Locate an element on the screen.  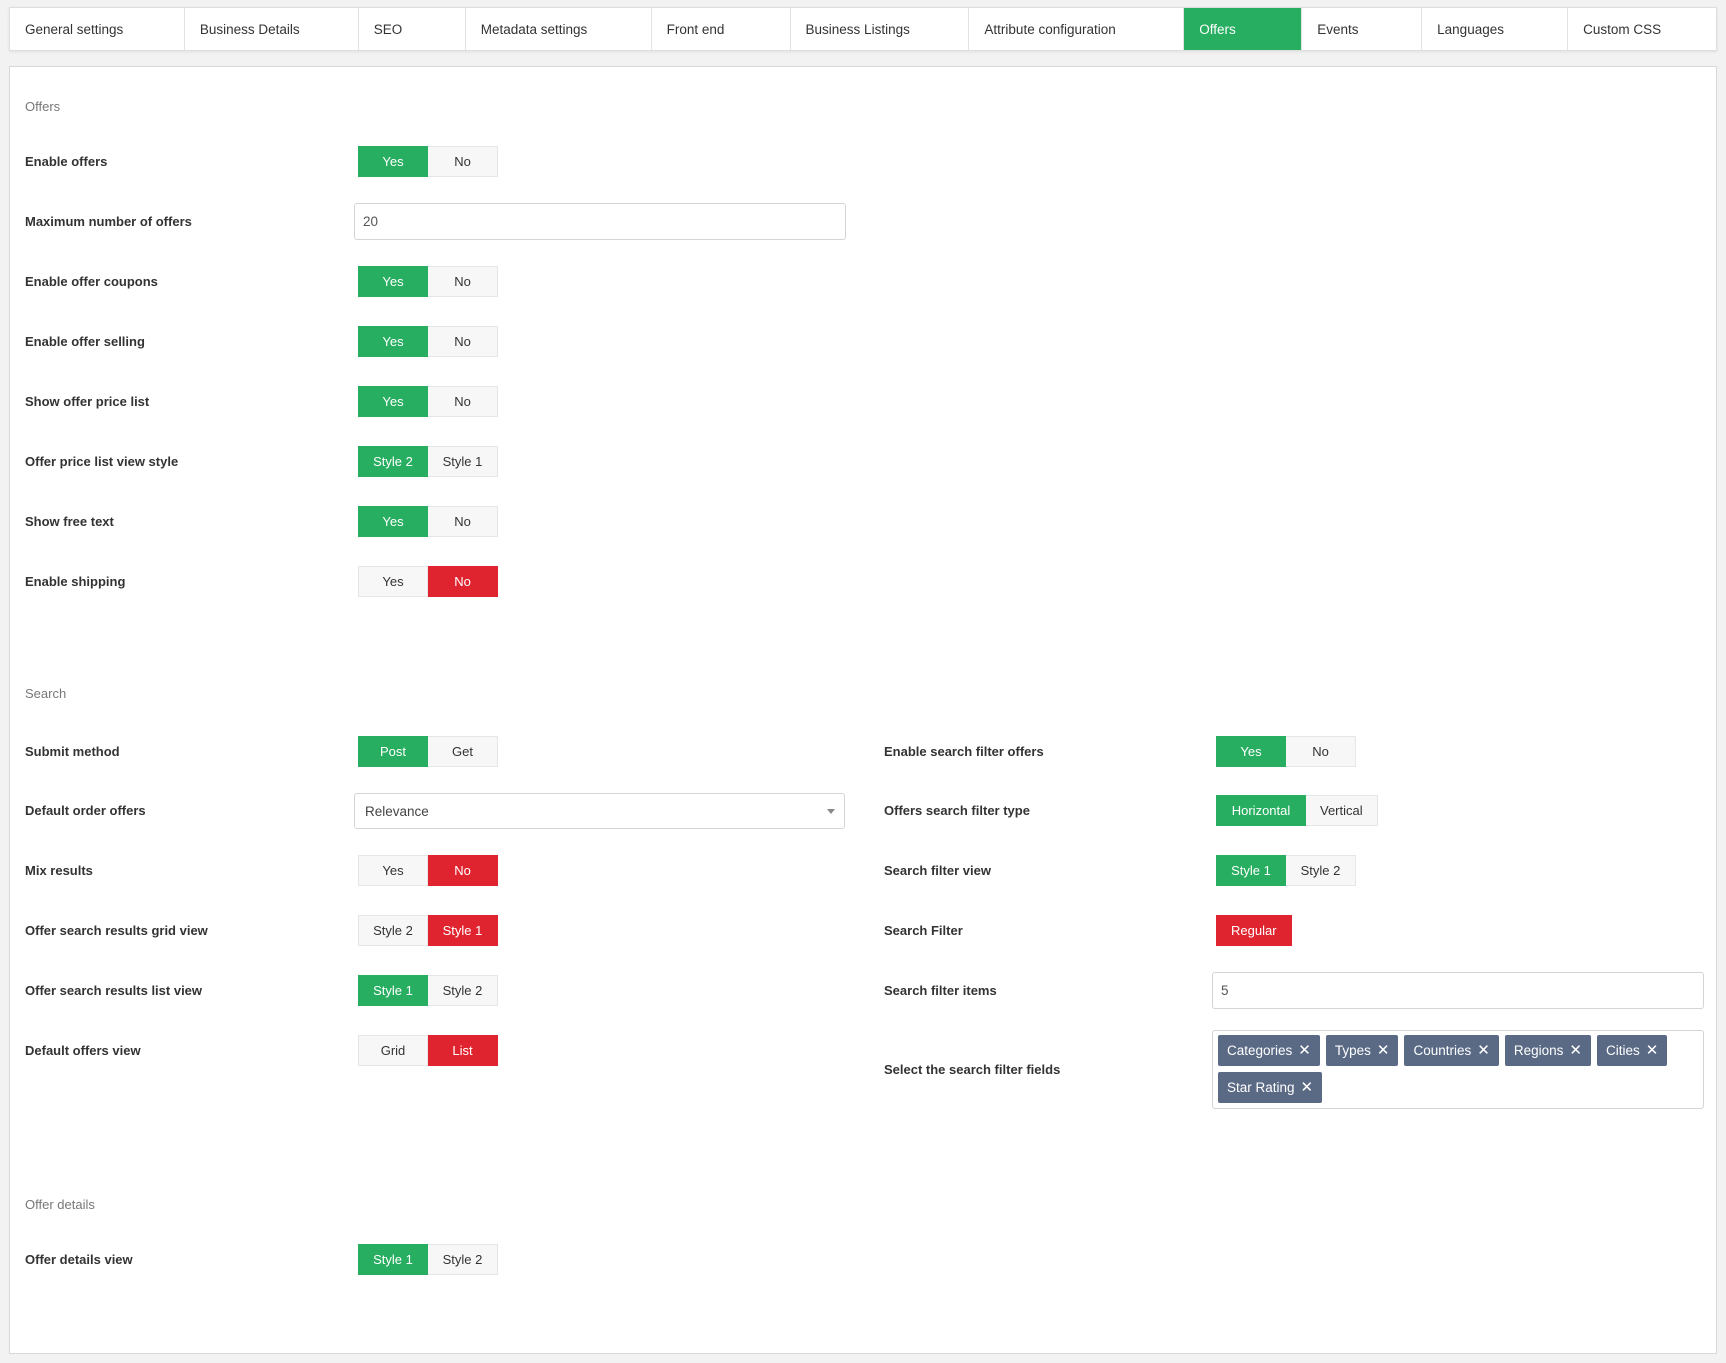
tab-metadata-settings: Metadata settings is located at coordinates (559, 29).